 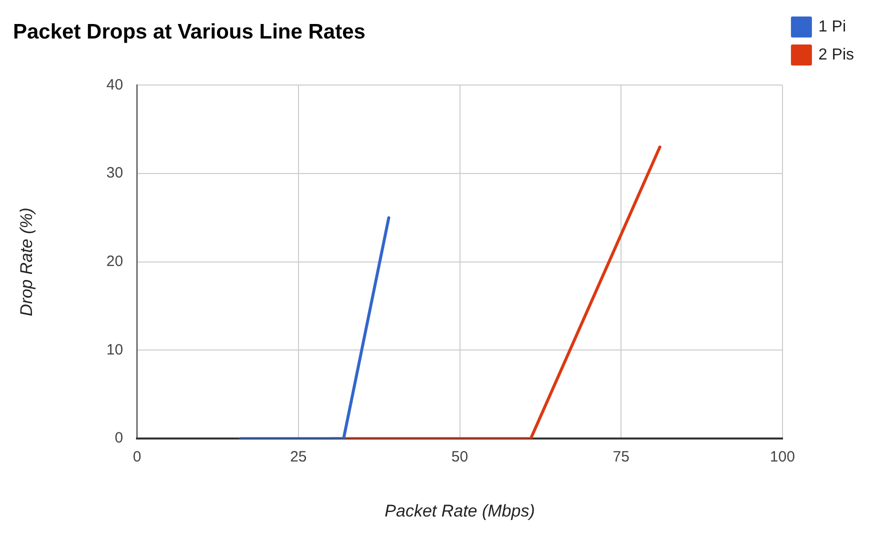 What do you see at coordinates (836, 55) in the screenshot?
I see `legend-label: 2 Pis` at bounding box center [836, 55].